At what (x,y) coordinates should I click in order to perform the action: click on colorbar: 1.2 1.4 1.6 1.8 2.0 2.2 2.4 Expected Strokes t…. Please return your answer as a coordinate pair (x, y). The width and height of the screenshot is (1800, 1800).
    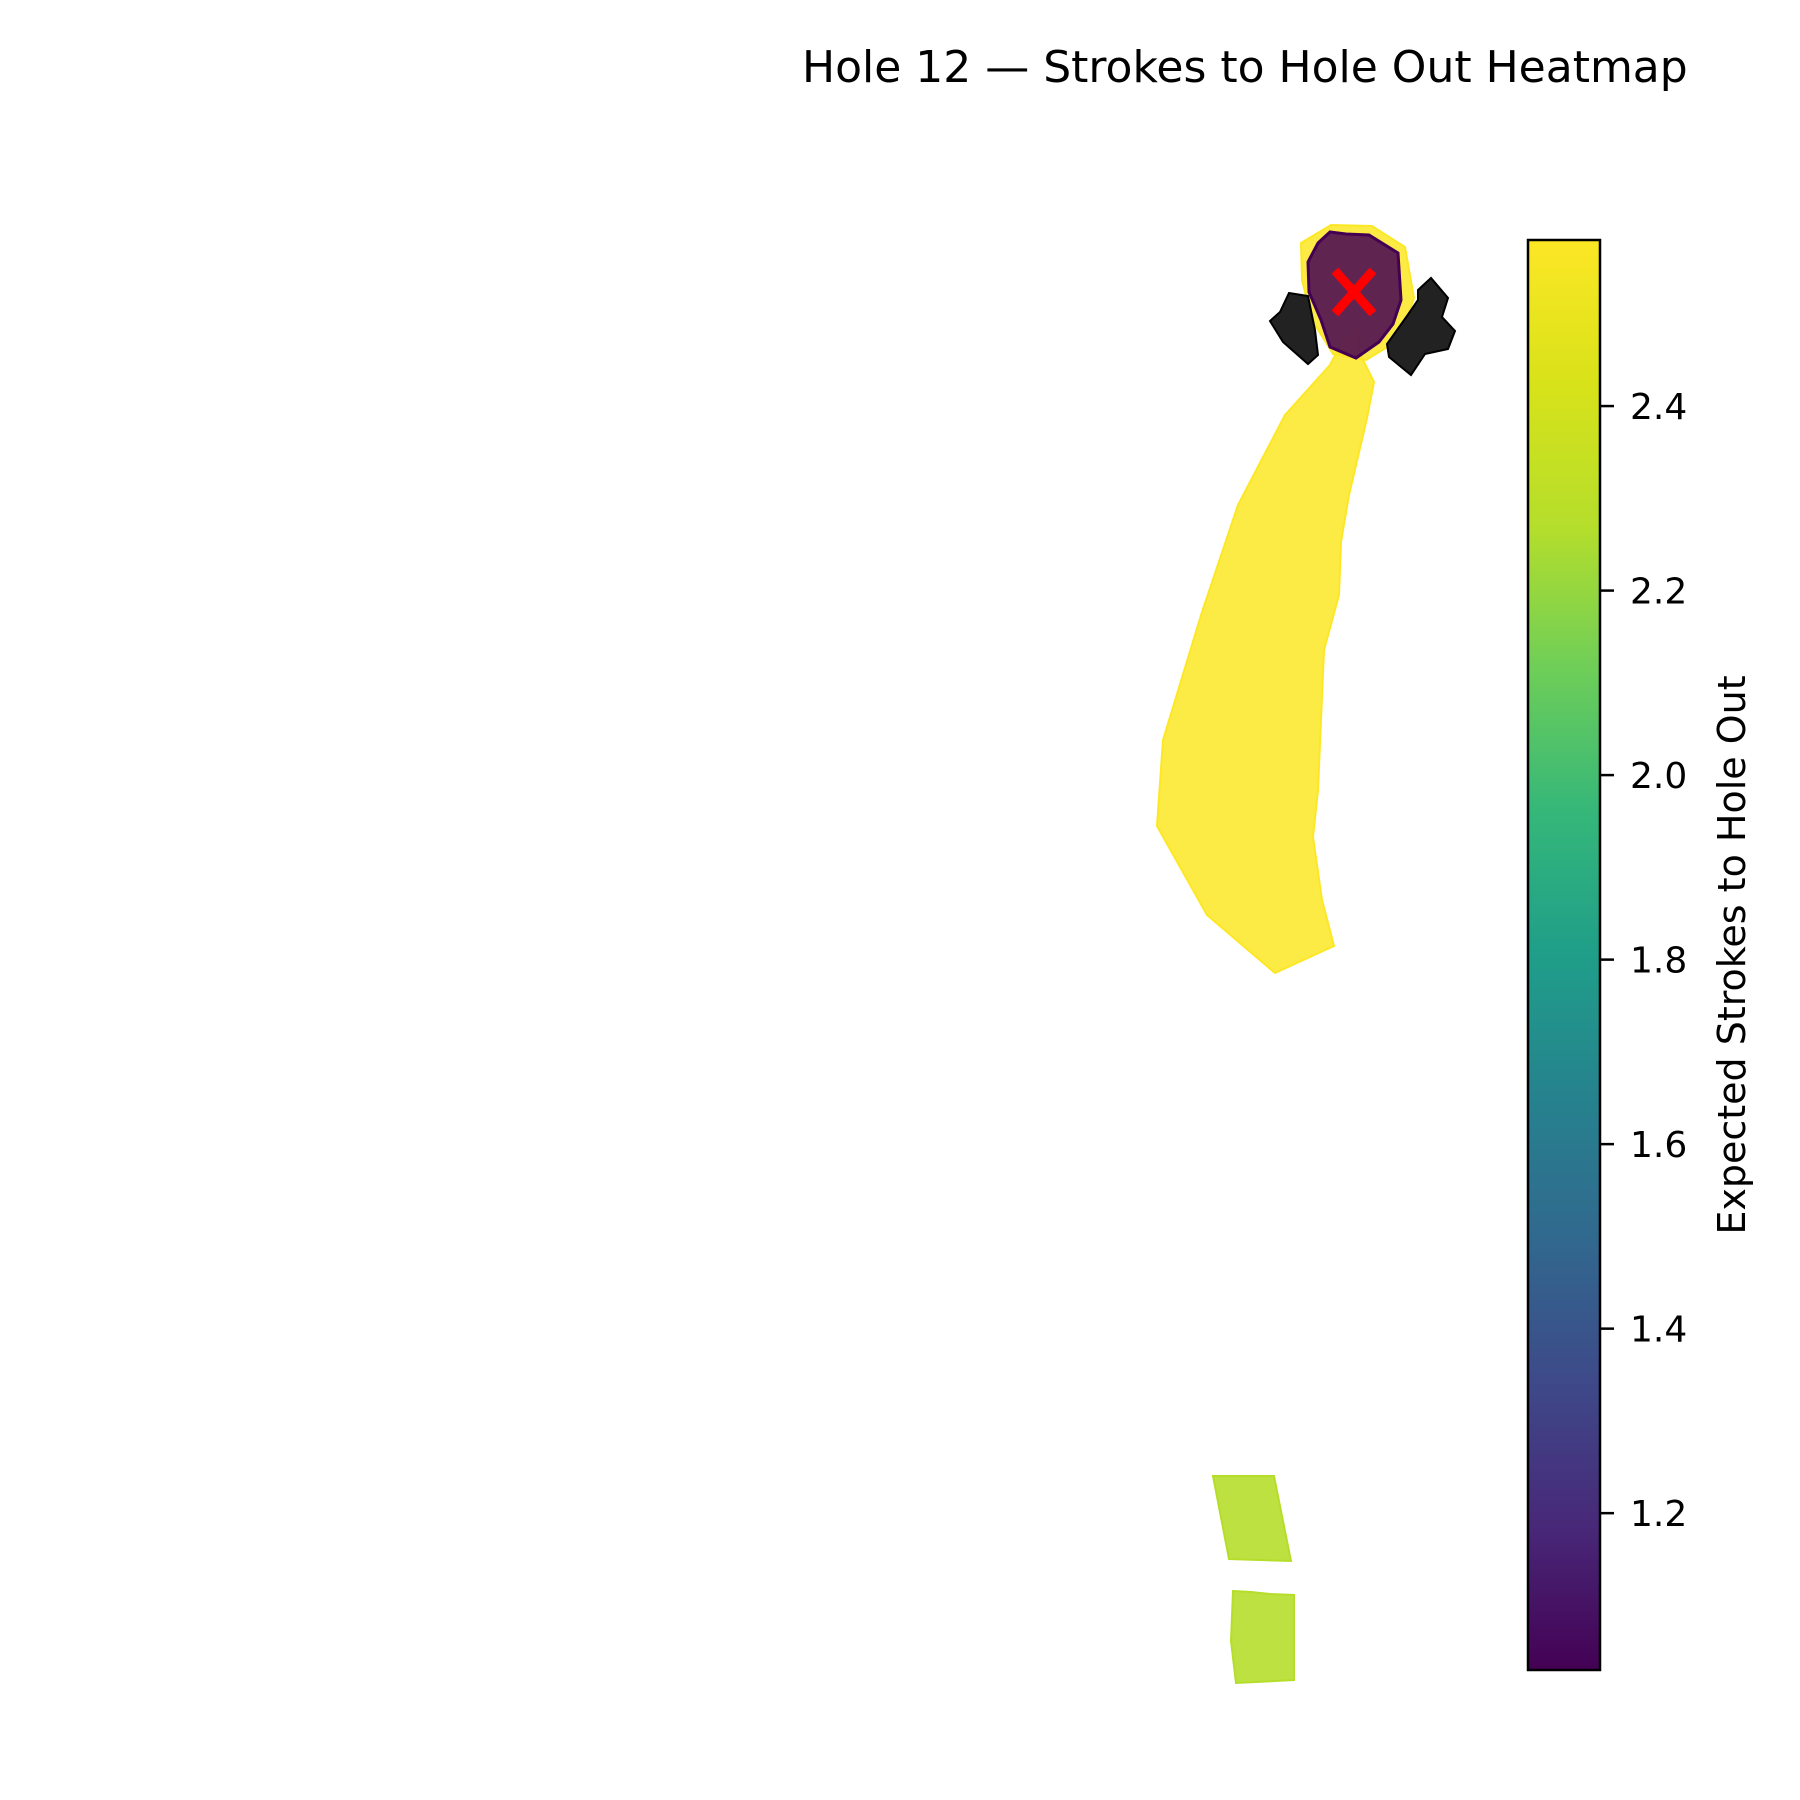
    Looking at the image, I should click on (1640, 955).